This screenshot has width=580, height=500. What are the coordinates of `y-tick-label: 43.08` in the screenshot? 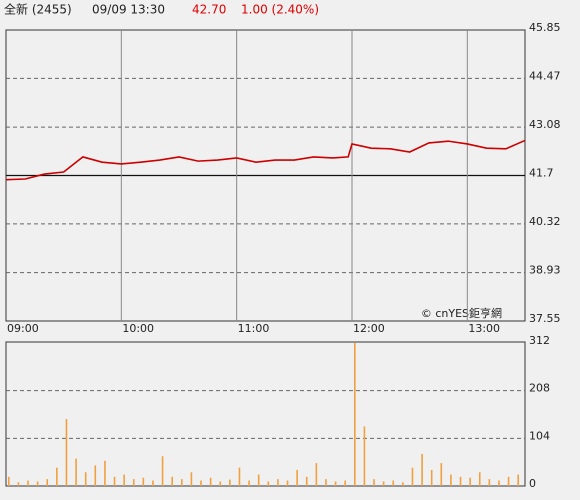 It's located at (545, 124).